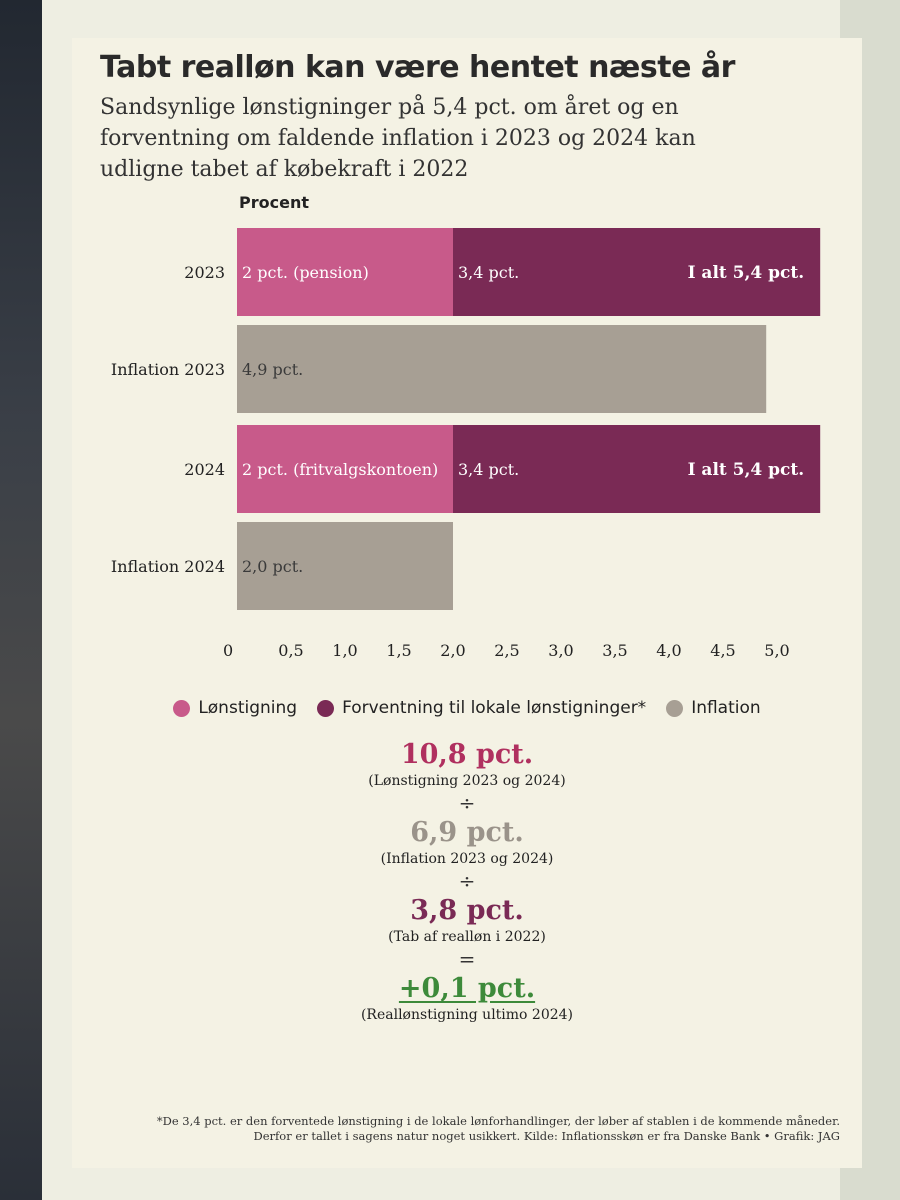 This screenshot has width=900, height=1200. What do you see at coordinates (344, 650) in the screenshot?
I see `x-tick-label-3: 1,0` at bounding box center [344, 650].